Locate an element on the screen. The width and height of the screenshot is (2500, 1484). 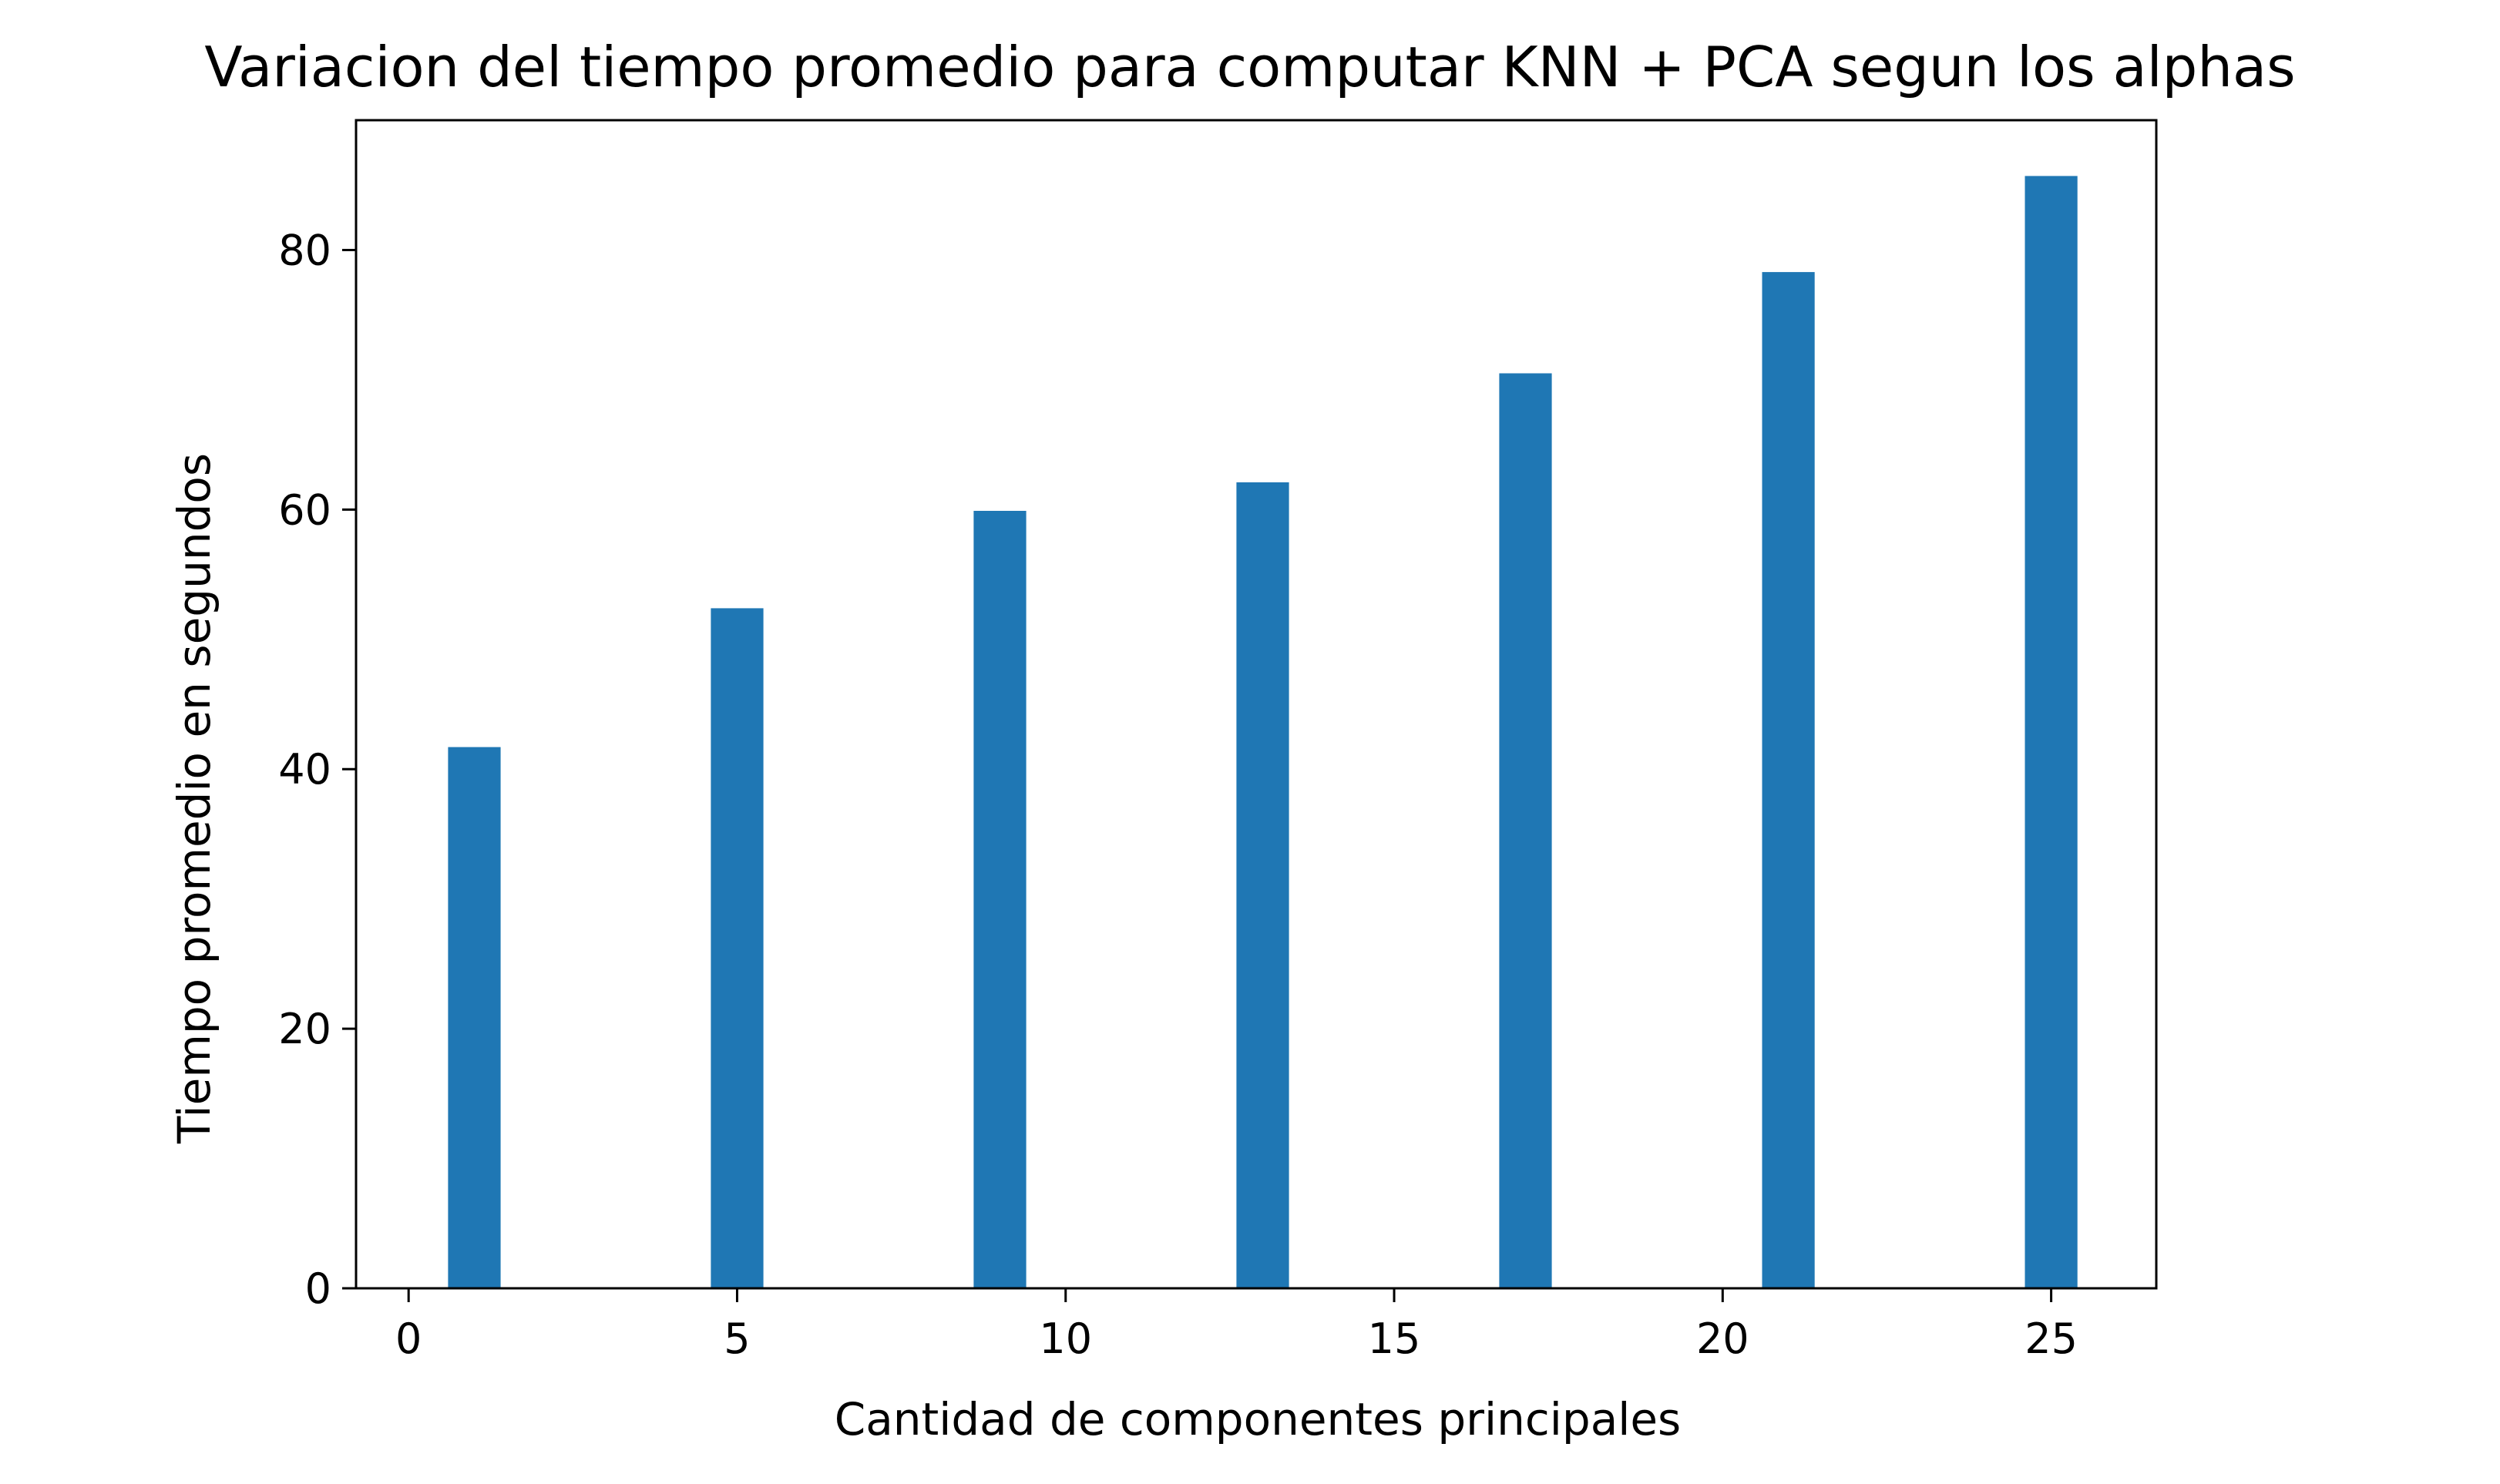
x-tick-label: 0 is located at coordinates (409, 1338).